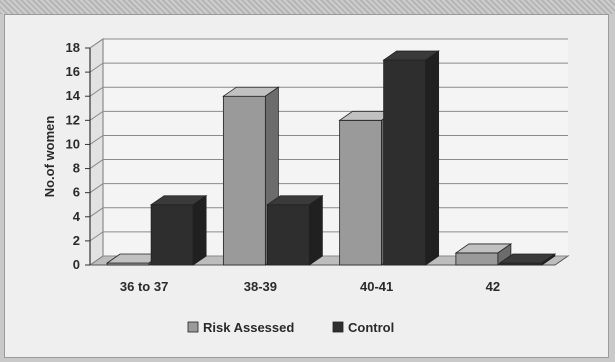 Image resolution: width=615 pixels, height=362 pixels. Describe the element at coordinates (376, 286) in the screenshot. I see `x-category-label: 40-41` at that location.